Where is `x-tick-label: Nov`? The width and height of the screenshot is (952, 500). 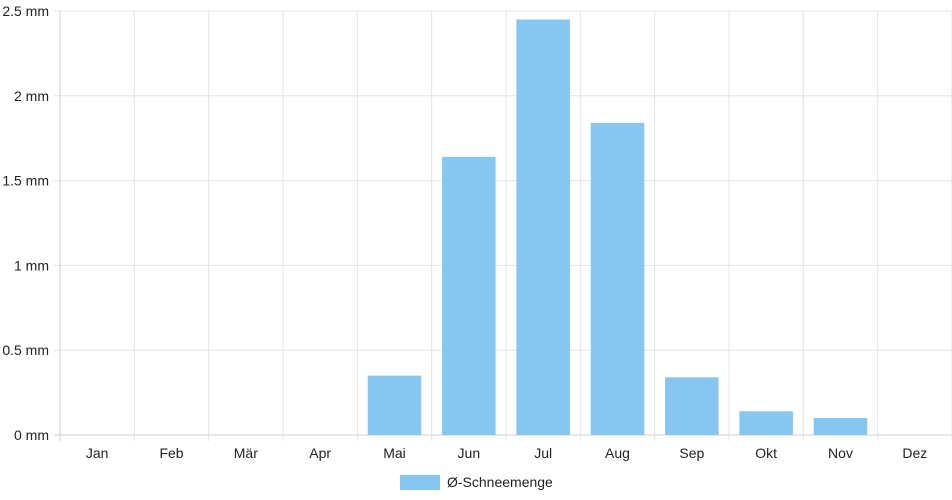
x-tick-label: Nov is located at coordinates (840, 453).